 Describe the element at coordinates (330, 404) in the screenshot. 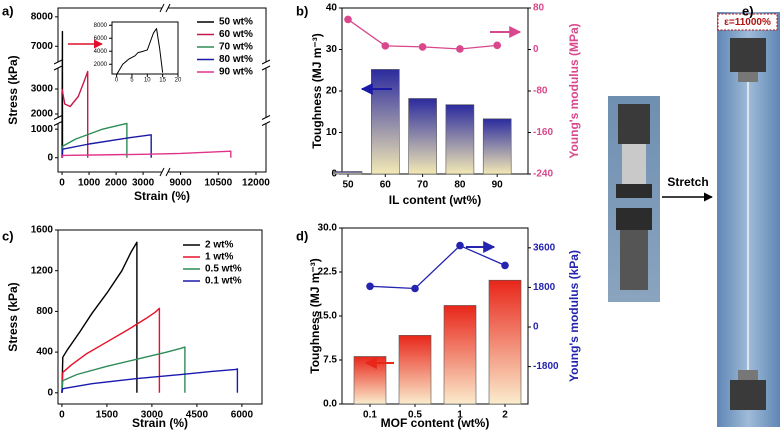

I see `y-tick-label: 0.0` at that location.